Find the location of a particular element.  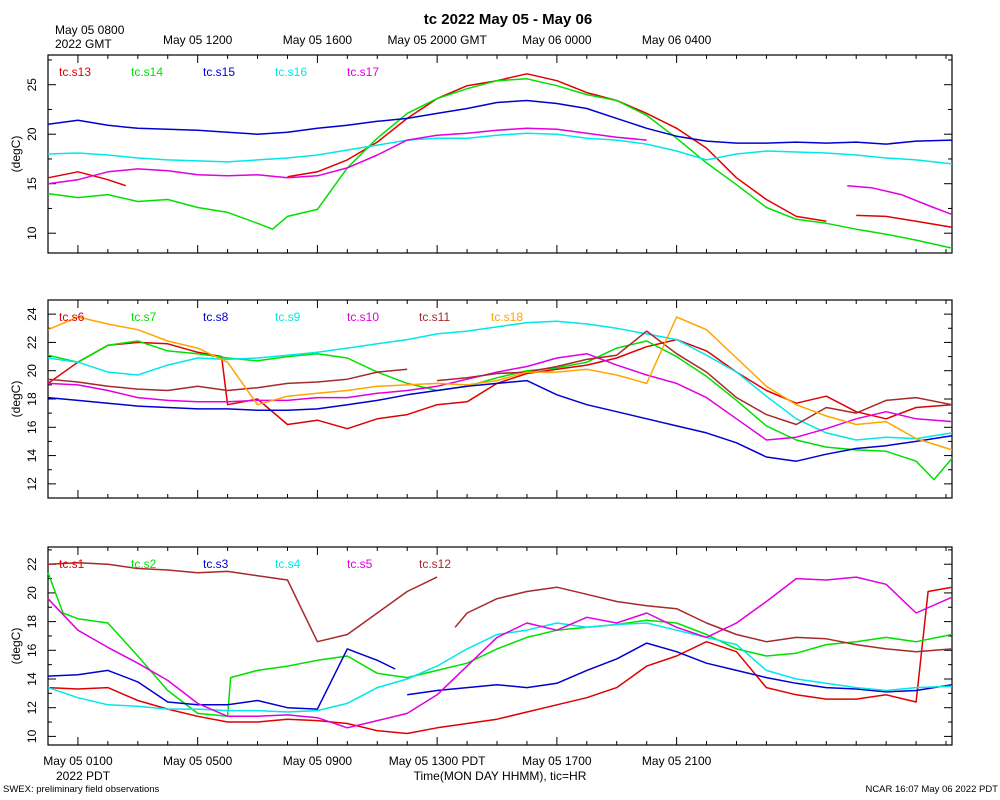

legend-tc-s17: tc.s17 is located at coordinates (363, 72).